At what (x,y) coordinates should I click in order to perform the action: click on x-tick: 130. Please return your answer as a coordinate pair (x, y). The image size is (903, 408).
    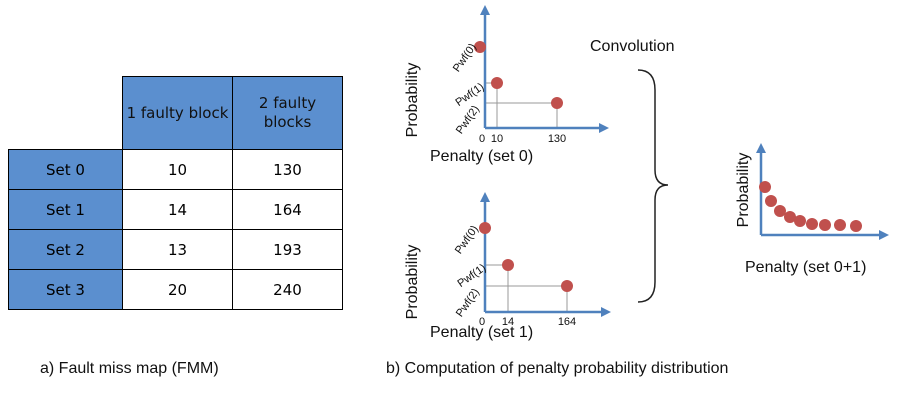
    Looking at the image, I should click on (557, 139).